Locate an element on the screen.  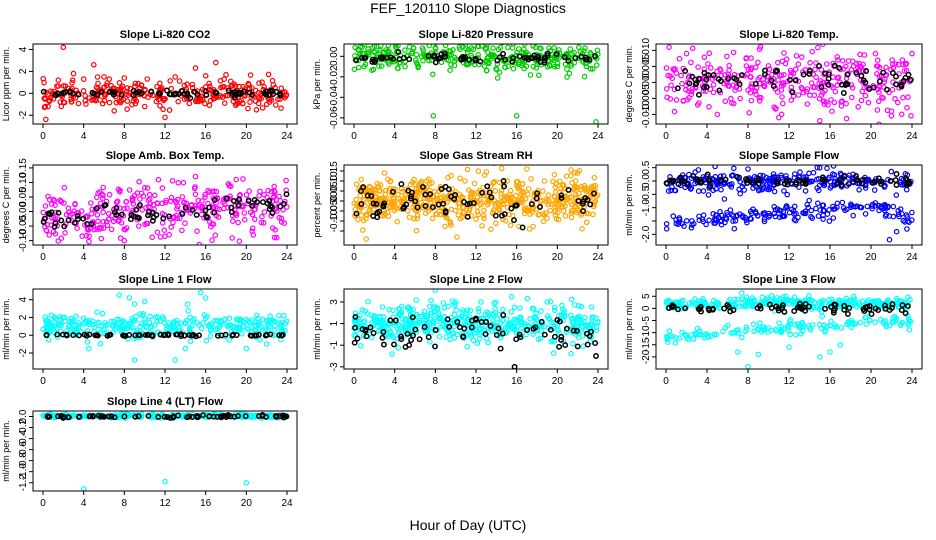
y-tick-label: 0.10 is located at coordinates (23, 182).